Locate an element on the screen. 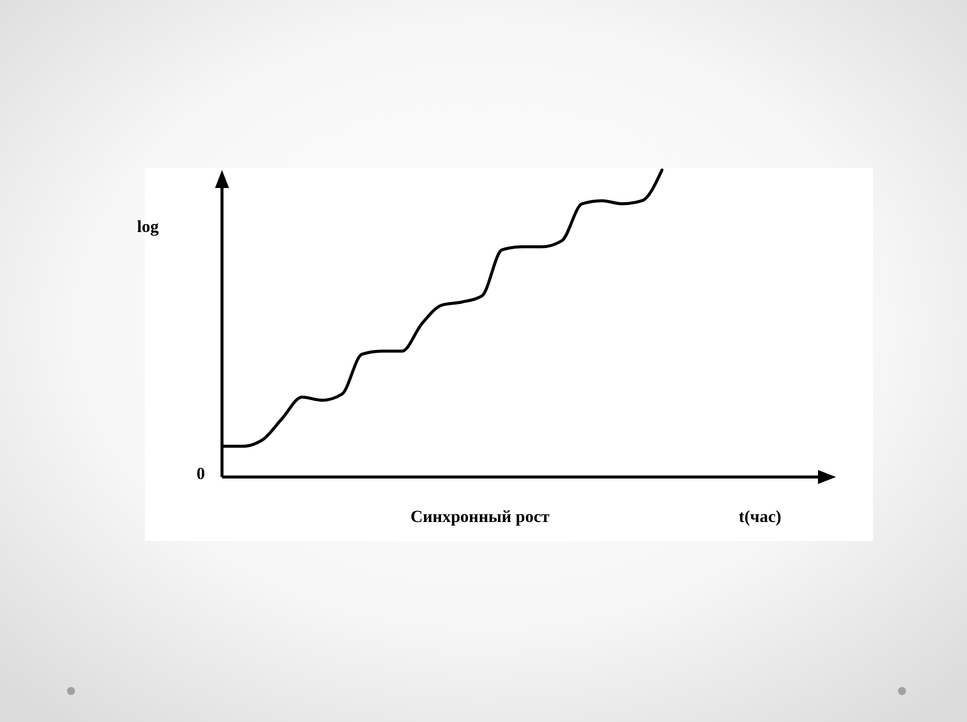 This screenshot has height=722, width=967. text: 0 is located at coordinates (200, 473).